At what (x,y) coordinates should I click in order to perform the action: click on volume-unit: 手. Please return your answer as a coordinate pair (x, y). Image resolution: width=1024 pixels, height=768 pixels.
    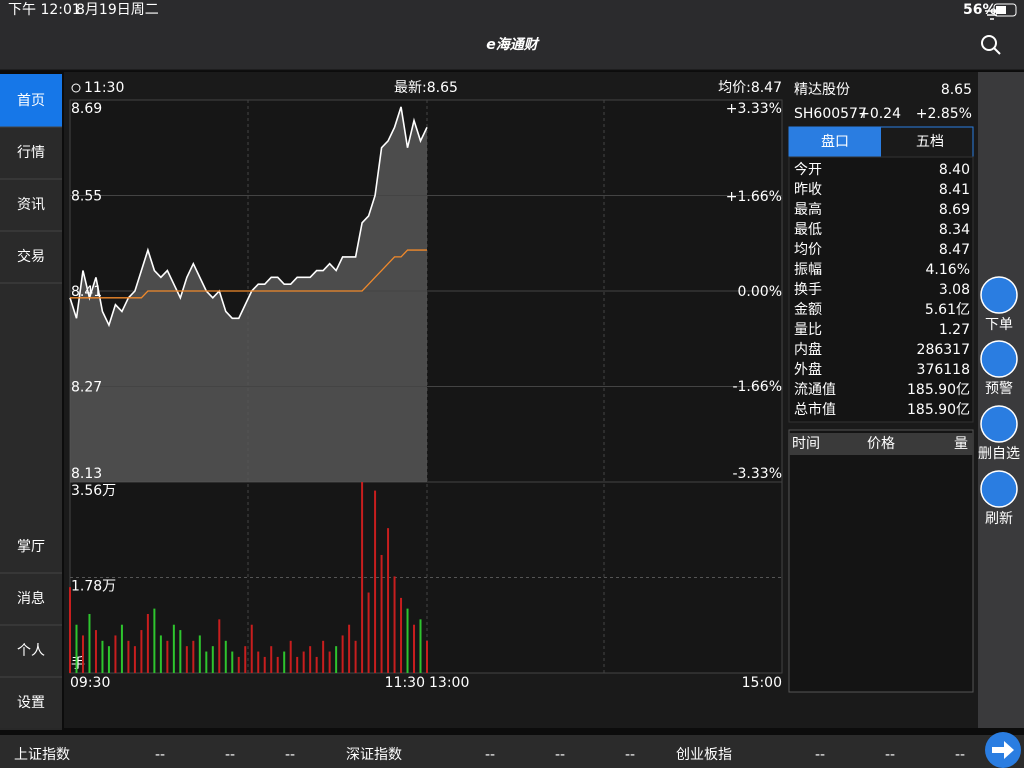
    Looking at the image, I should click on (78, 664).